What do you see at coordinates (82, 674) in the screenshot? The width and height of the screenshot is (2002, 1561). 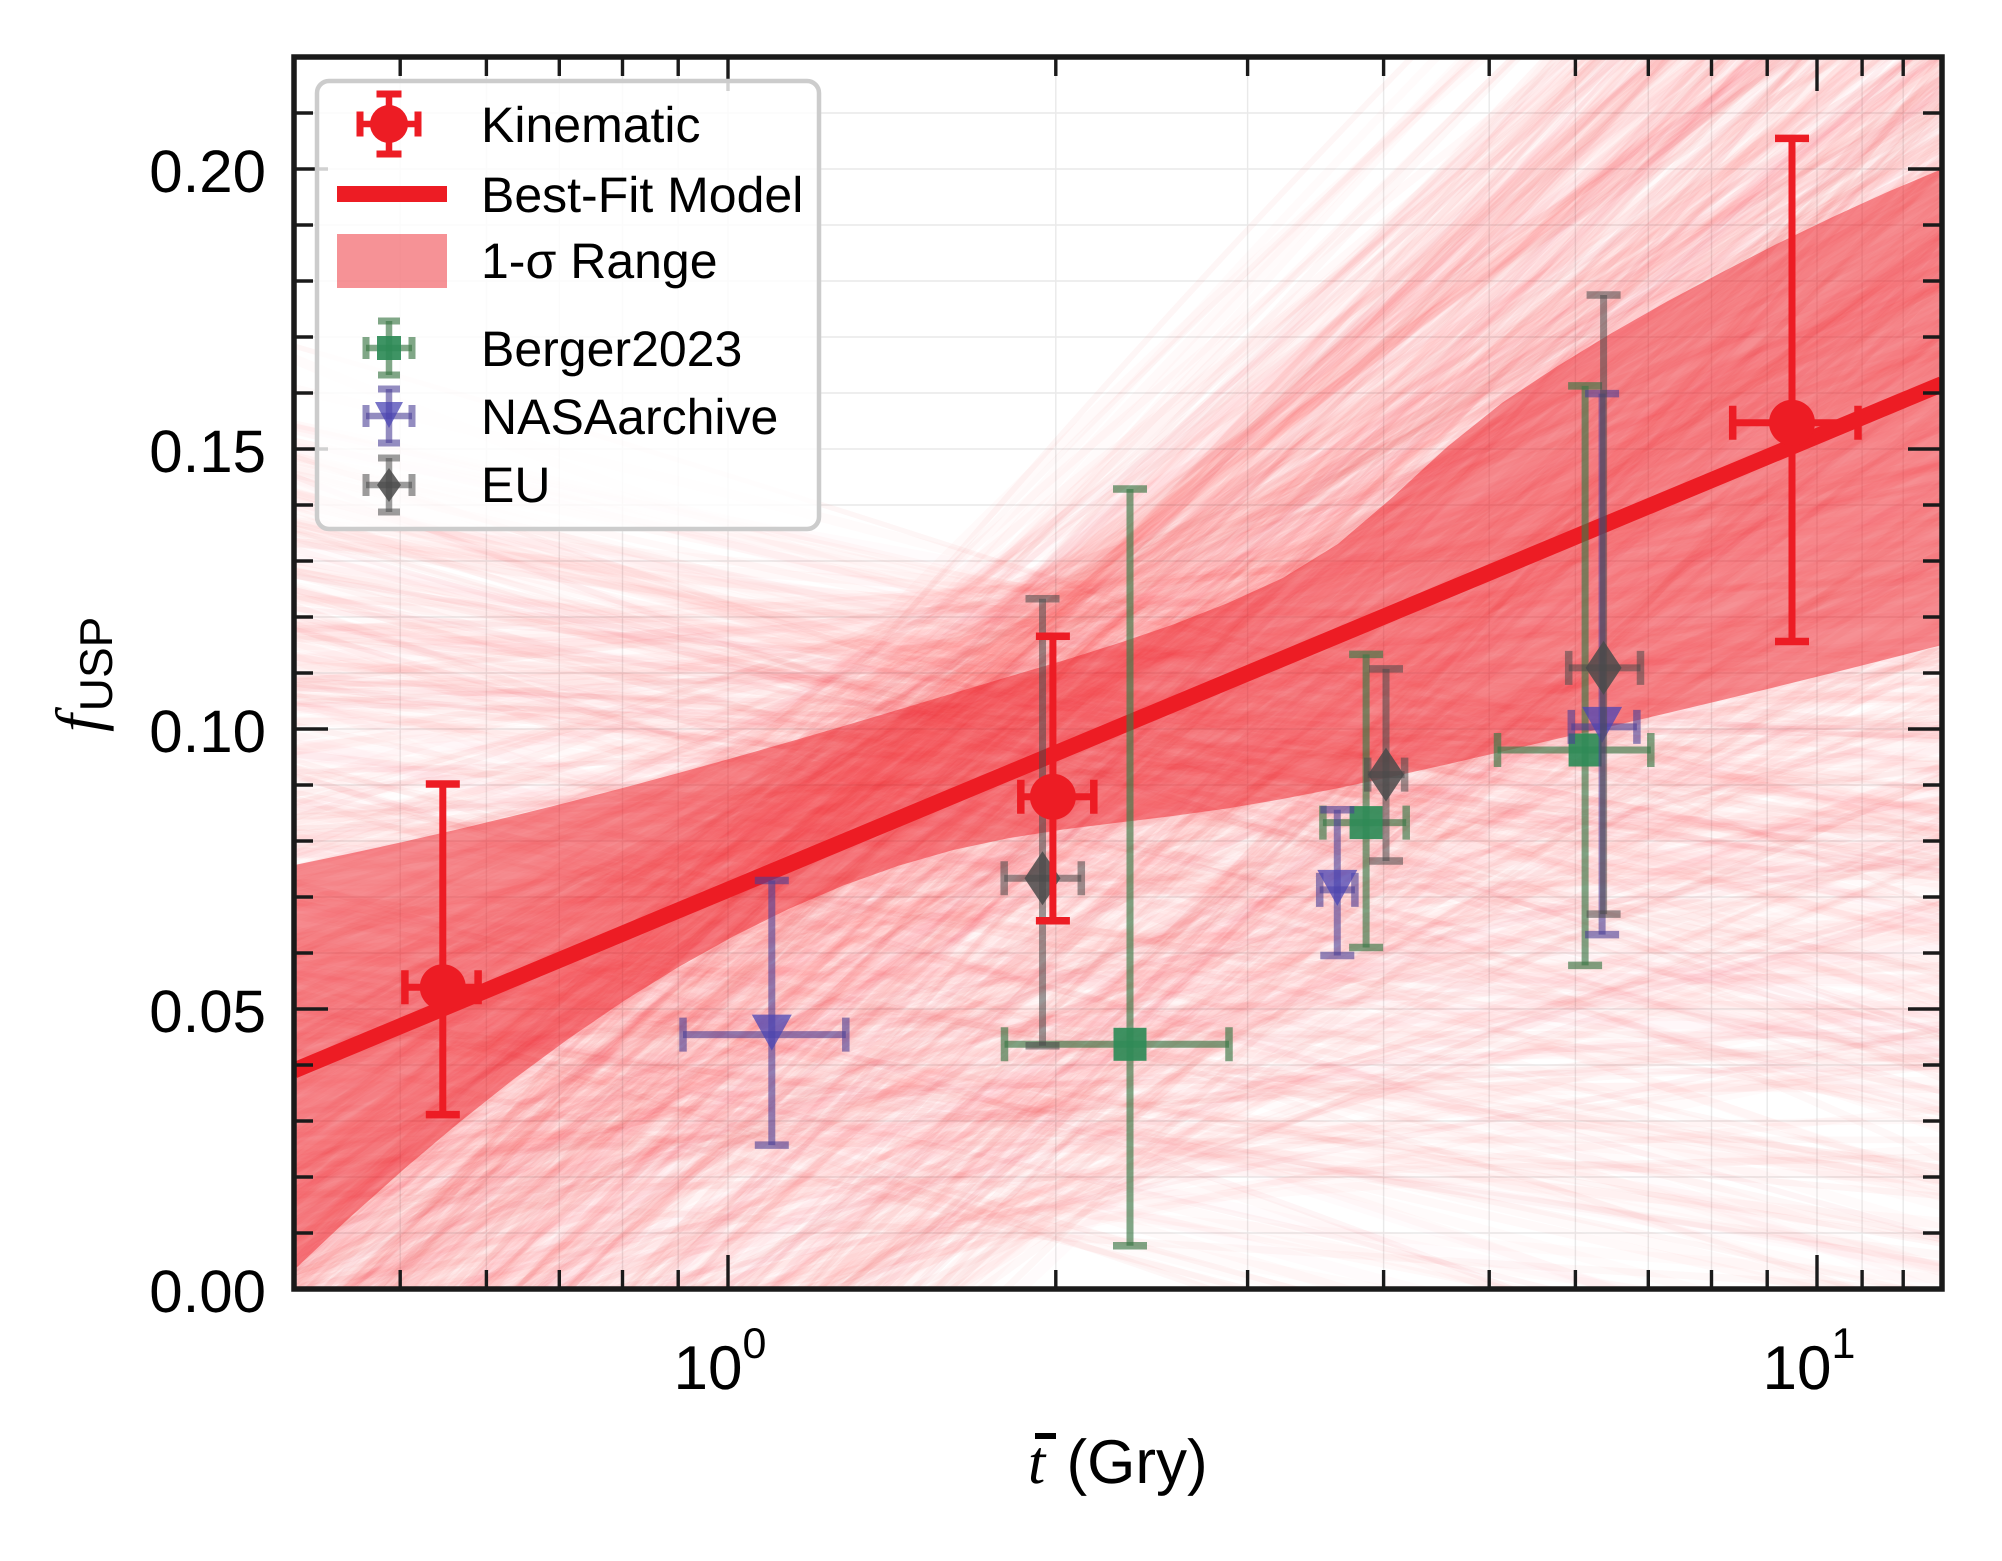 I see `svg-text: fUSP` at bounding box center [82, 674].